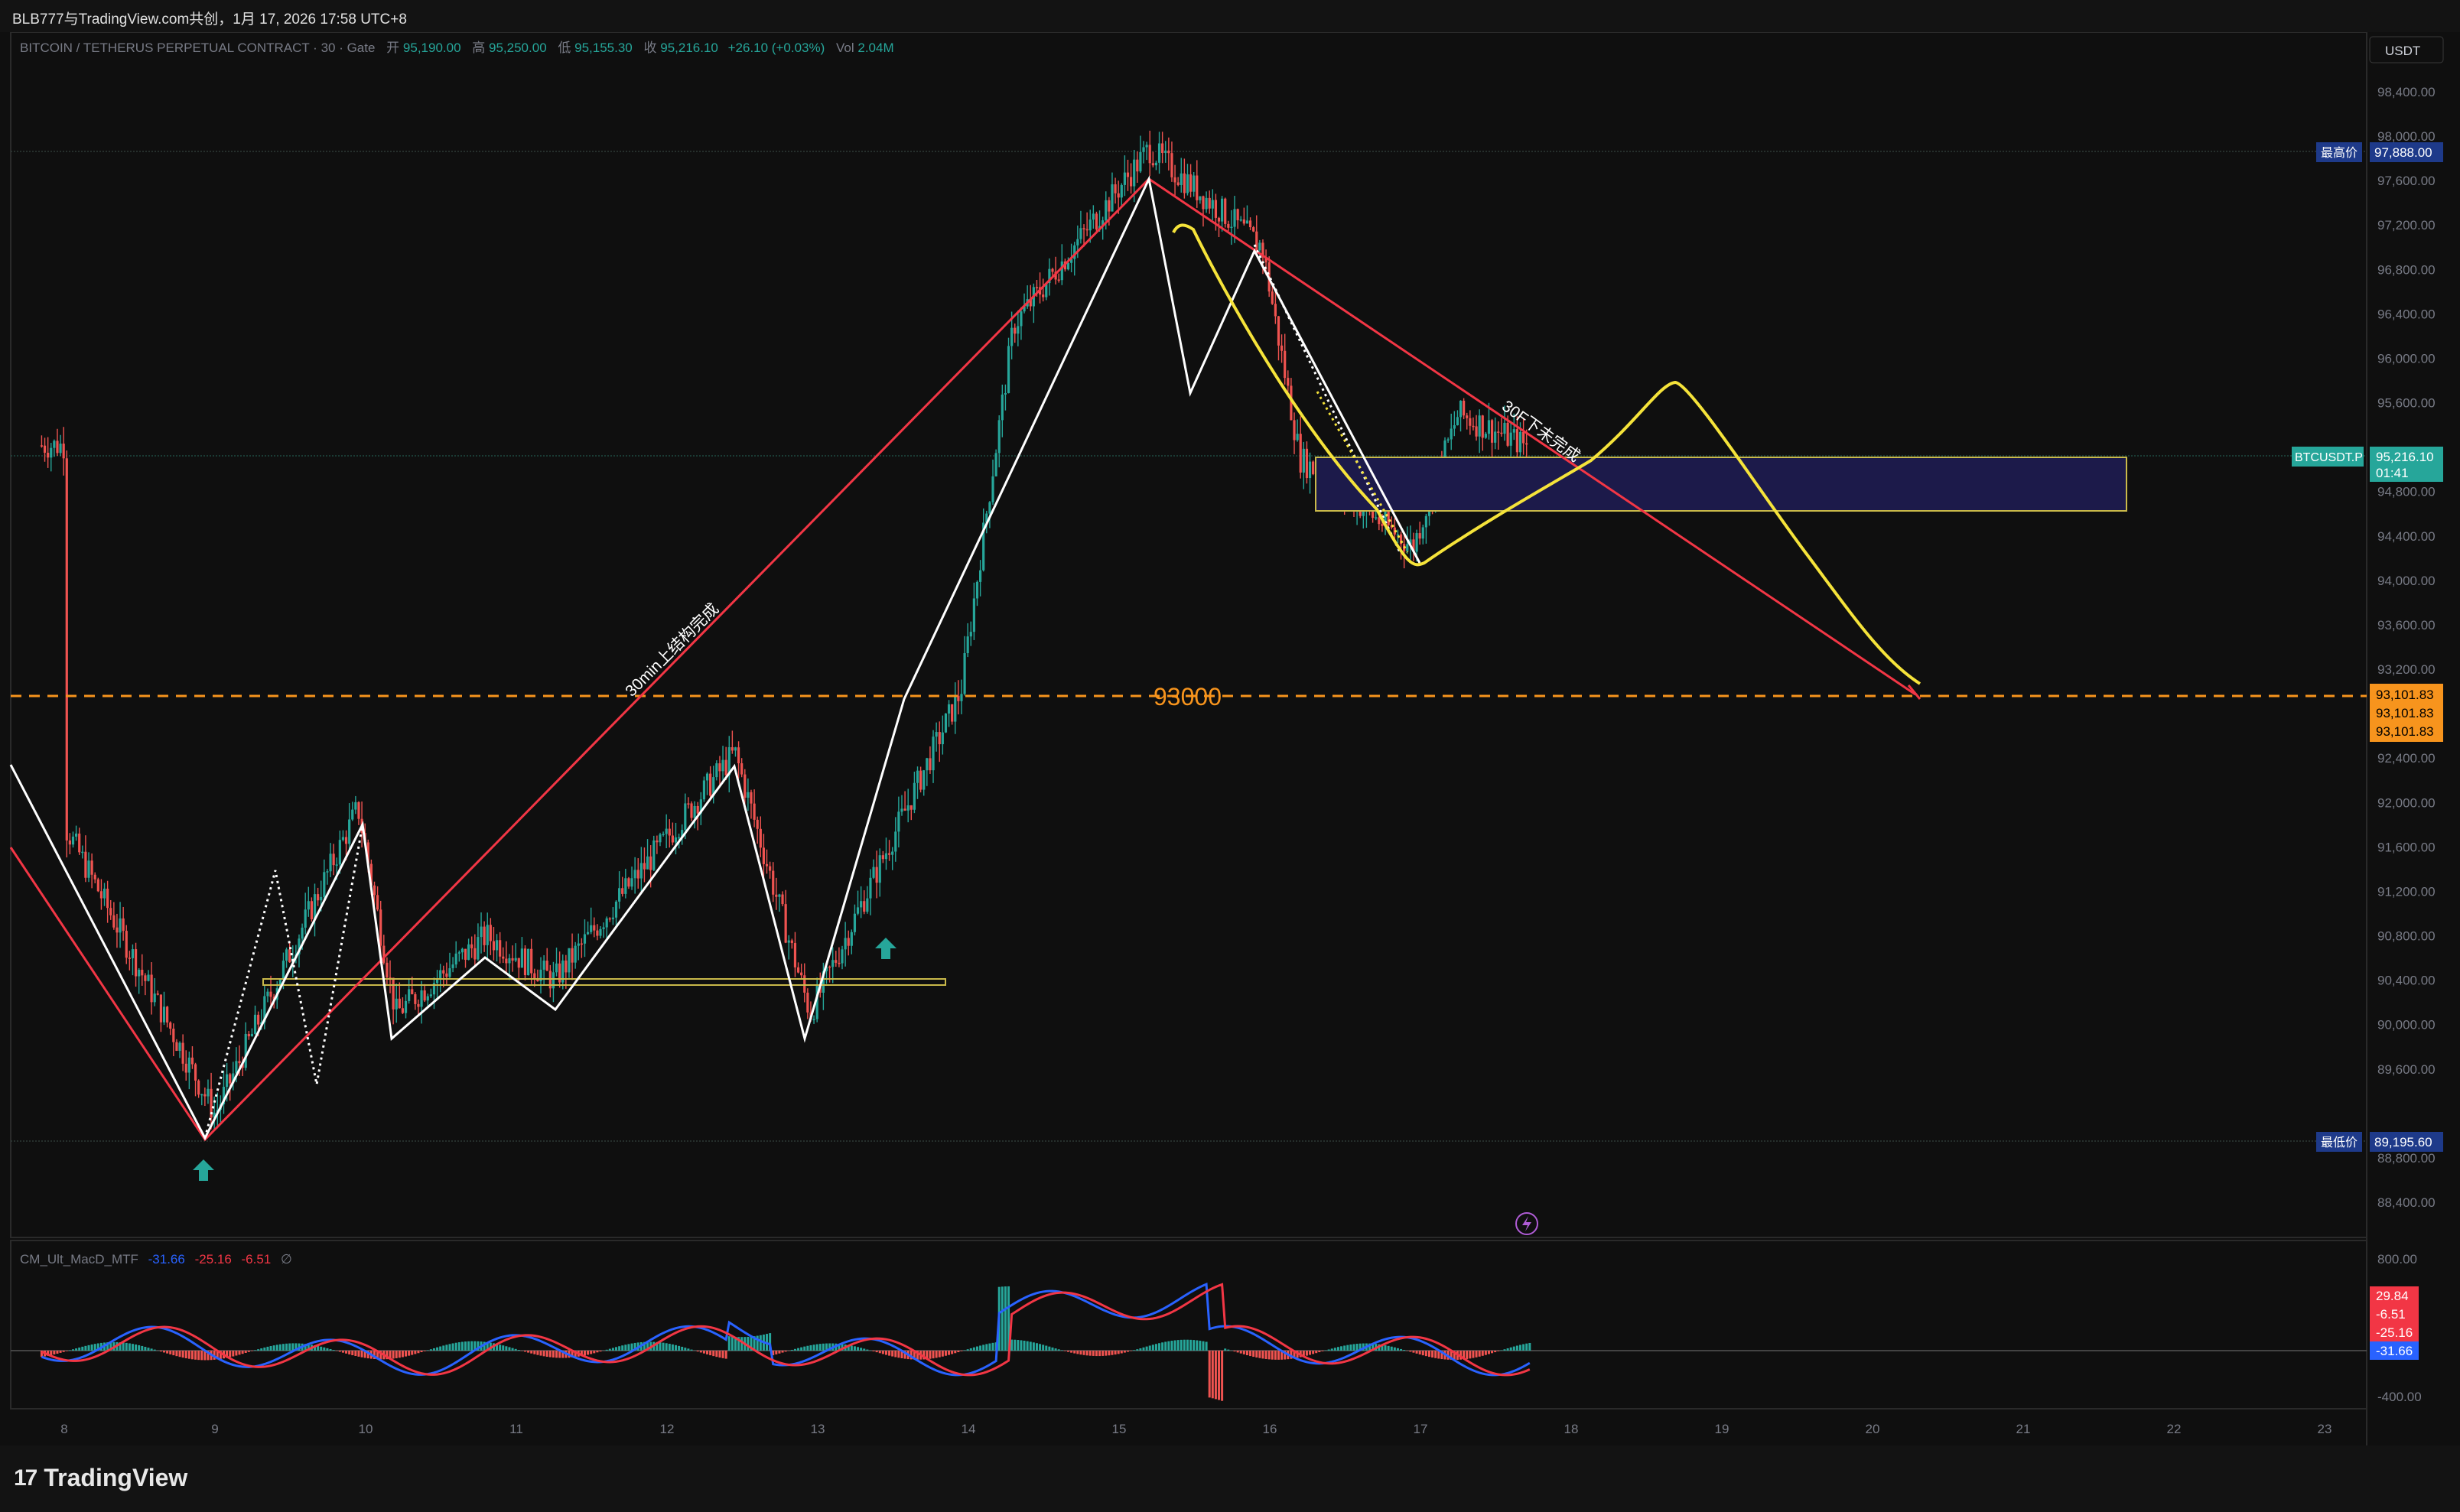  I want to click on legend-open: 95,190.00, so click(432, 48).